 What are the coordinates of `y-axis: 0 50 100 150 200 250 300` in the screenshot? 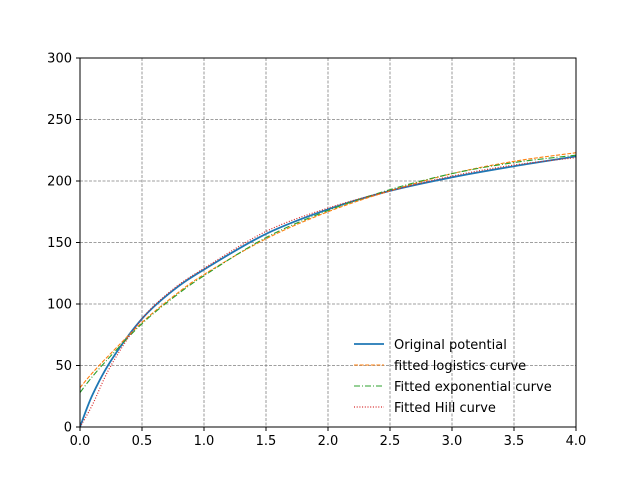 It's located at (63, 244).